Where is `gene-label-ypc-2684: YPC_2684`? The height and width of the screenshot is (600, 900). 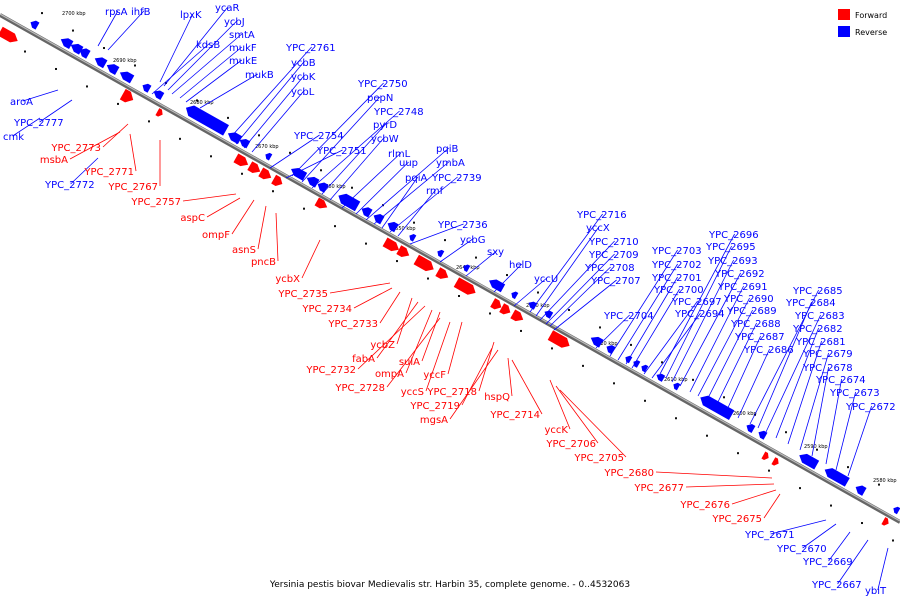
gene-label-ypc-2684: YPC_2684 is located at coordinates (810, 303).